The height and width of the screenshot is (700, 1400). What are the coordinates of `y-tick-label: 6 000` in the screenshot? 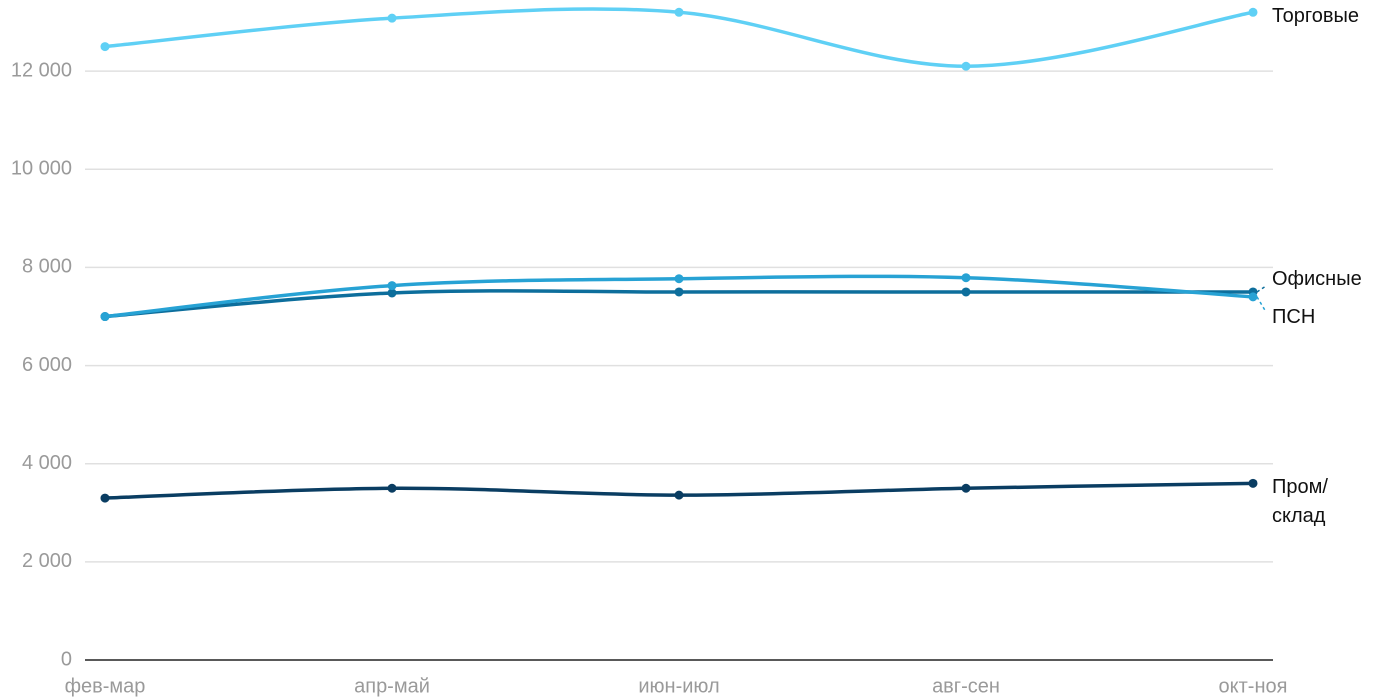 It's located at (47, 365).